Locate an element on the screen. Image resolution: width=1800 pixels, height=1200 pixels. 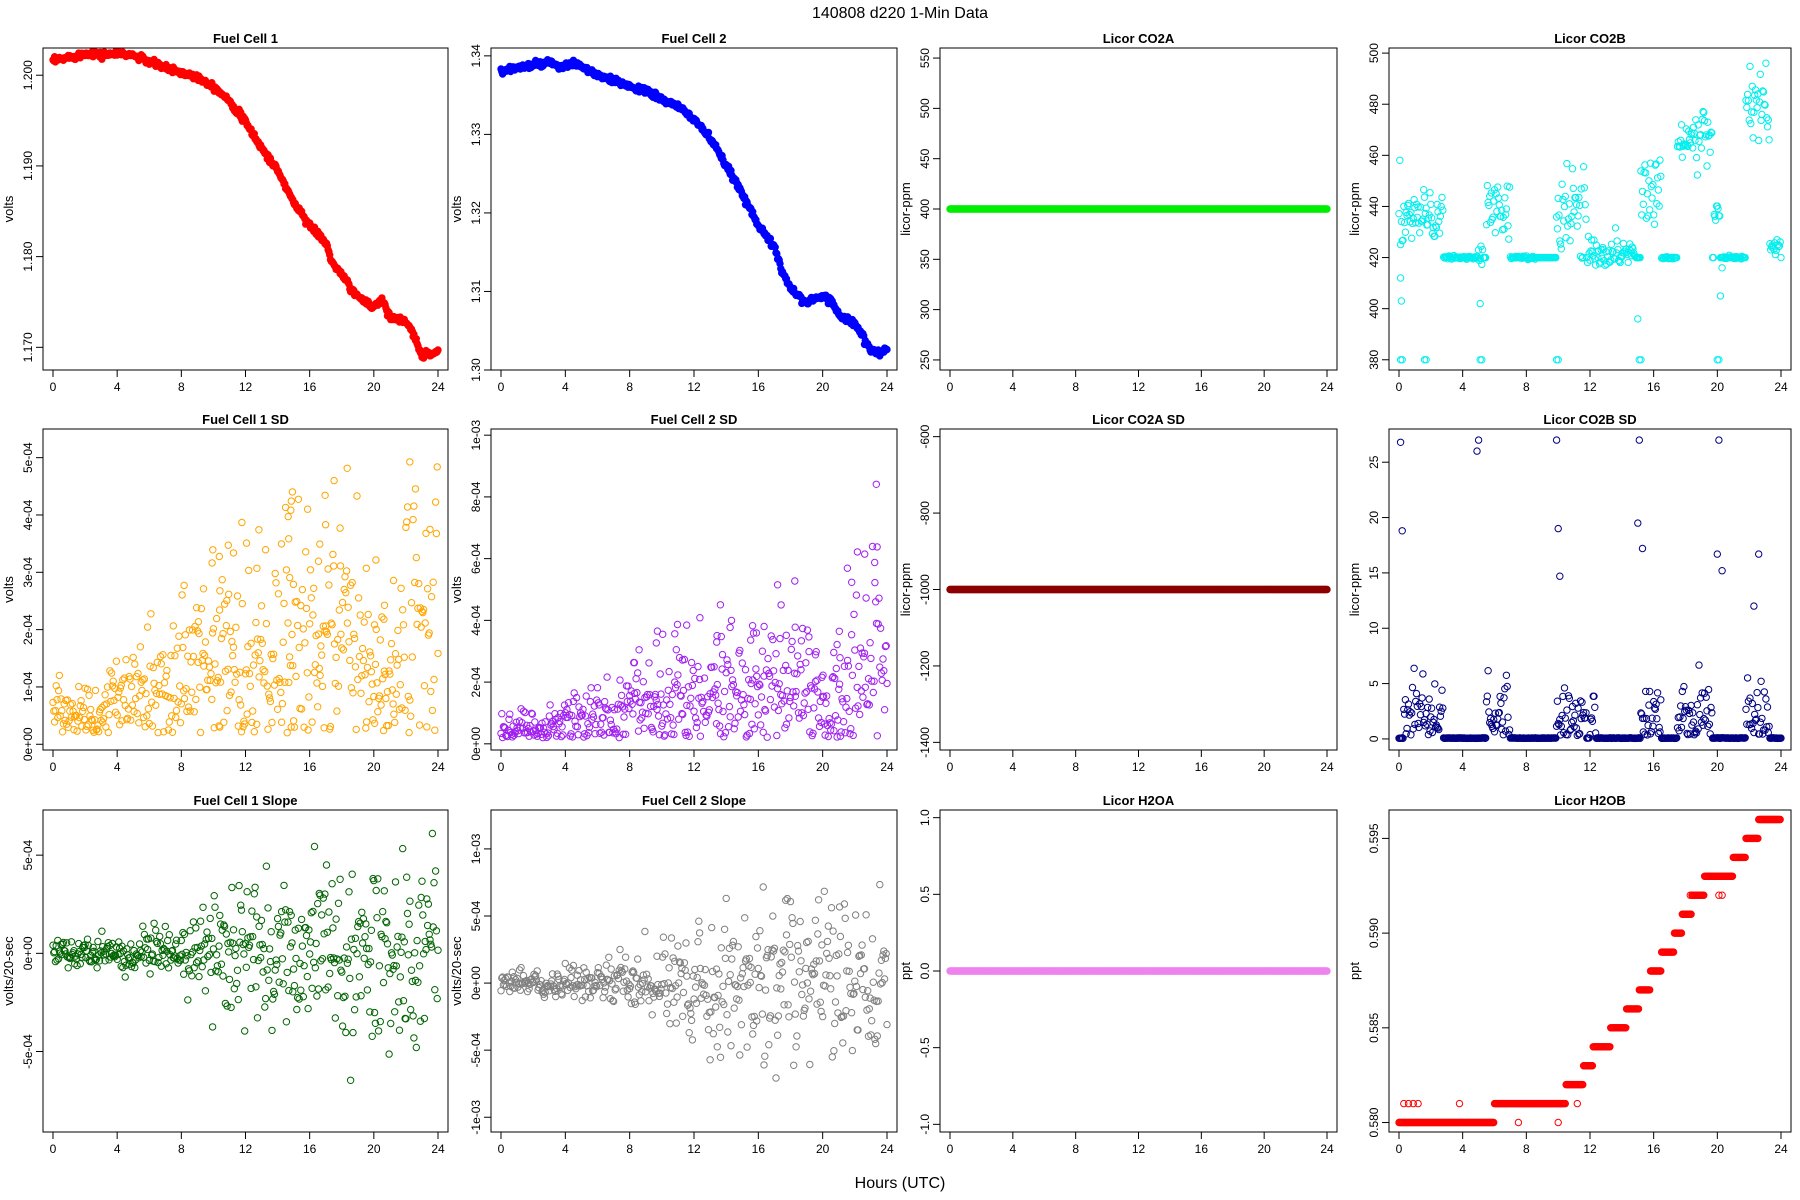
y-tick-label: 0e+00 is located at coordinates (476, 744).